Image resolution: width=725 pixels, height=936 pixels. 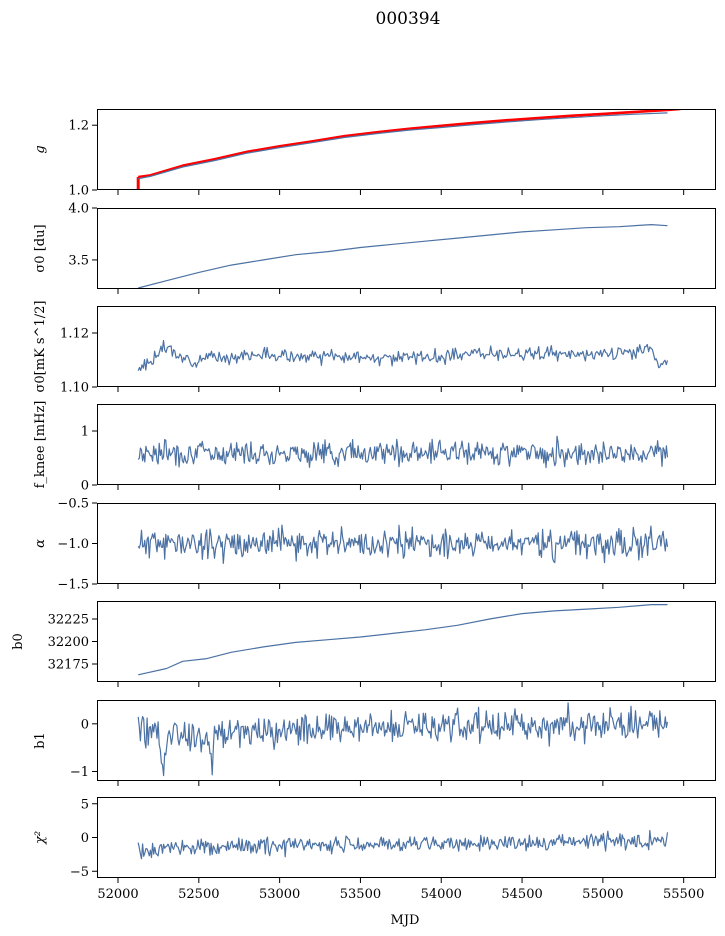 What do you see at coordinates (68, 642) in the screenshot?
I see `y-tick-label: 32200` at bounding box center [68, 642].